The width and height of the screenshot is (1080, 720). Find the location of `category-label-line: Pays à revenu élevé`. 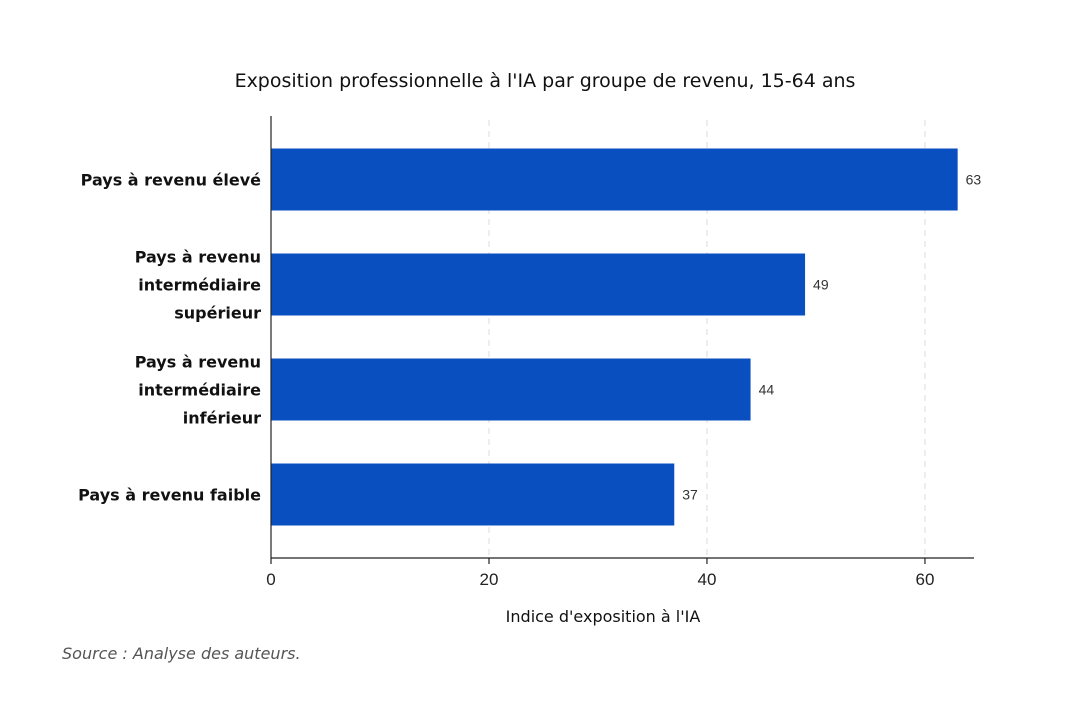

category-label-line: Pays à revenu élevé is located at coordinates (171, 180).